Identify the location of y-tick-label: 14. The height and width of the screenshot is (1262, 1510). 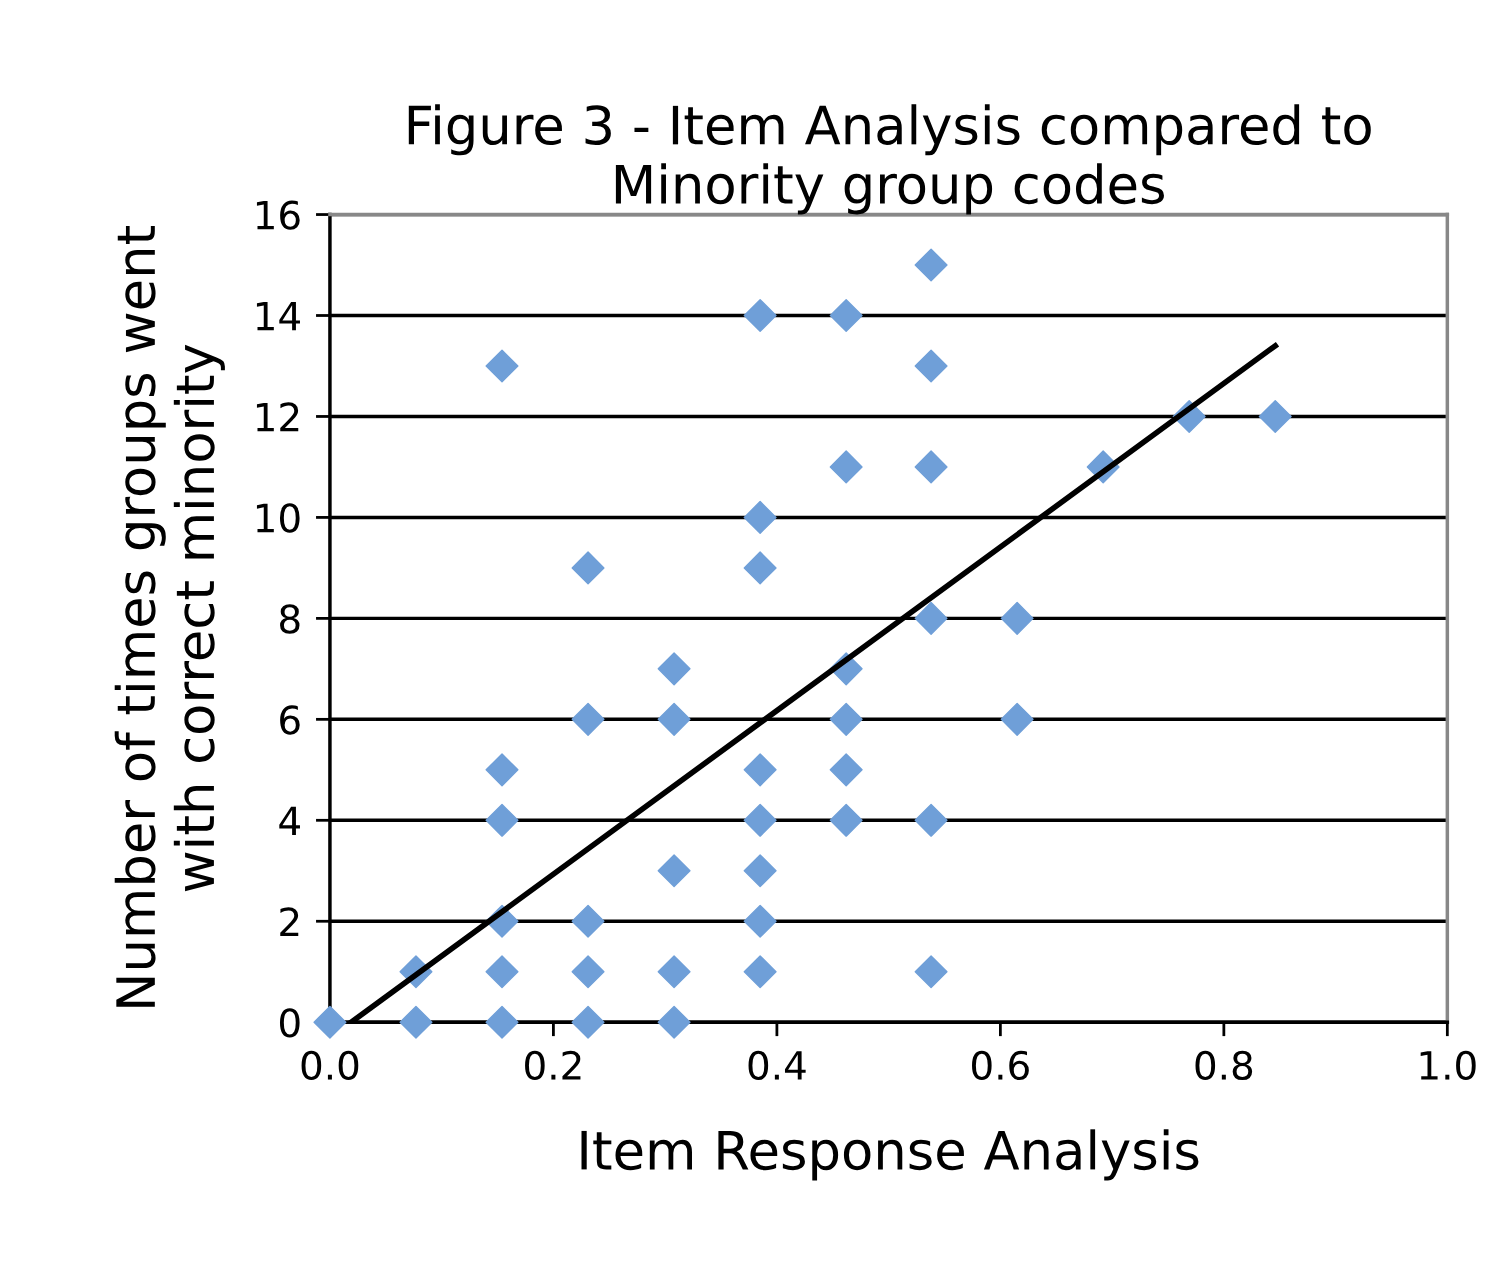
(278, 316).